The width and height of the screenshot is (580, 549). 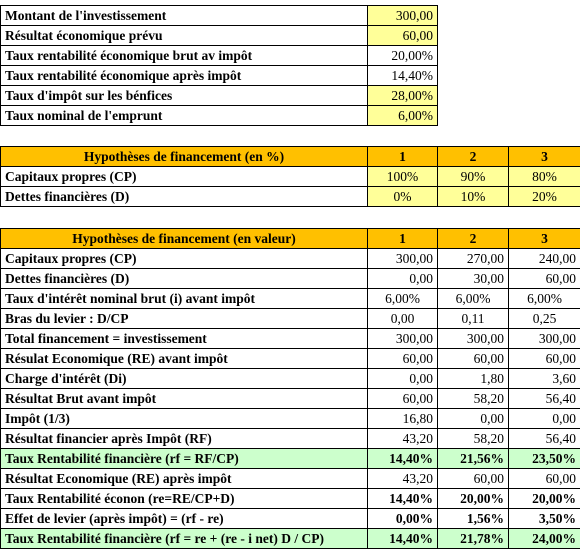 I want to click on label: Résultat économique prévu, so click(x=184, y=35).